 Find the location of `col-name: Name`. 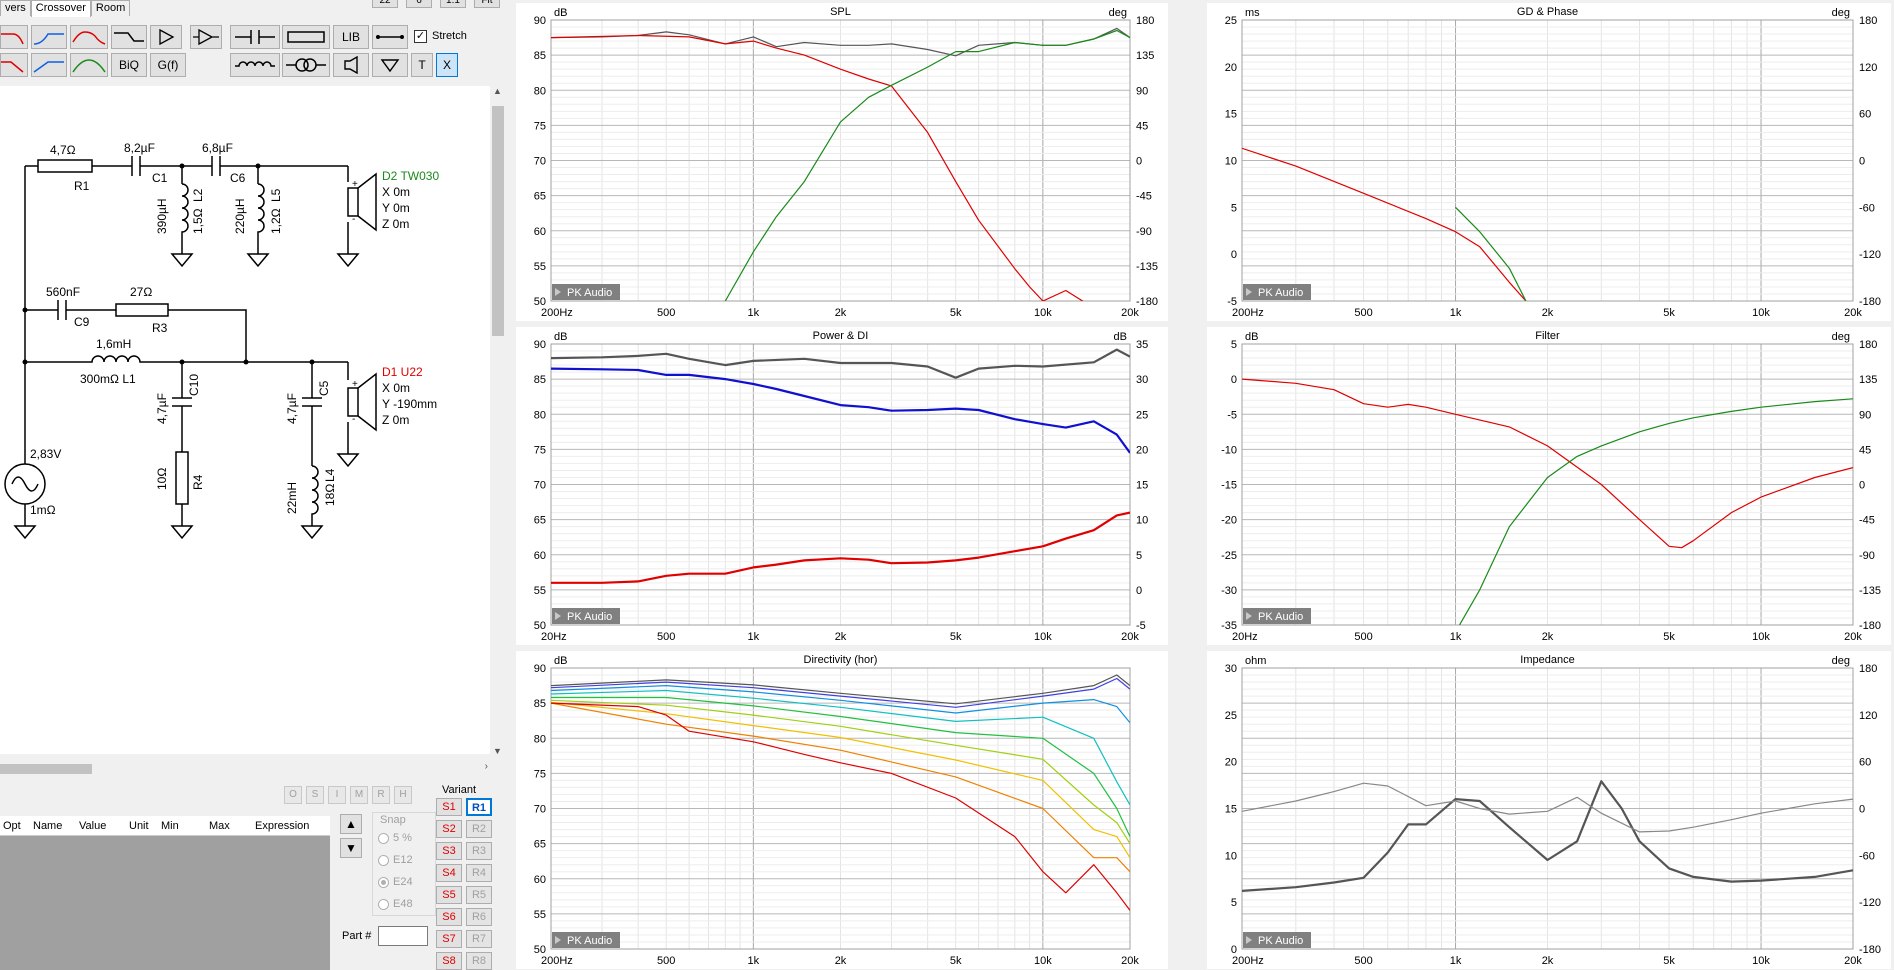

col-name: Name is located at coordinates (48, 826).